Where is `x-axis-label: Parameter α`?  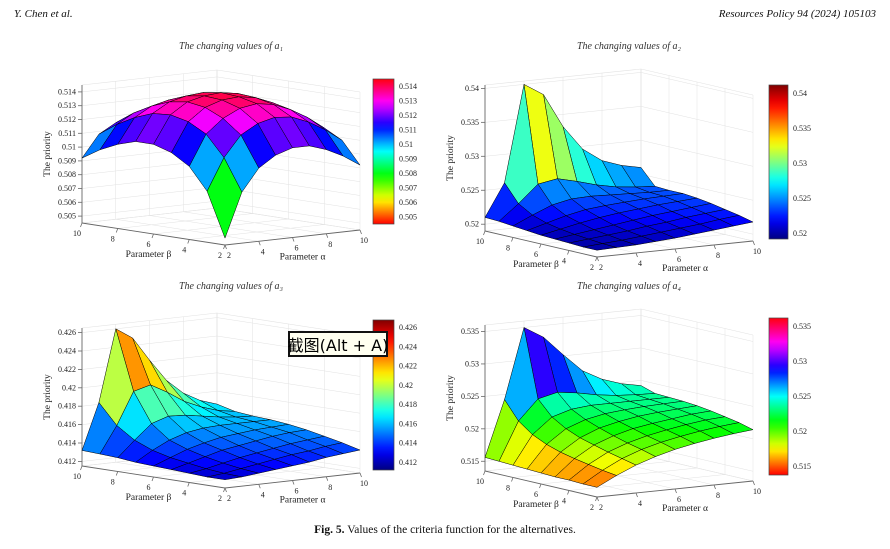
x-axis-label: Parameter α is located at coordinates (685, 509).